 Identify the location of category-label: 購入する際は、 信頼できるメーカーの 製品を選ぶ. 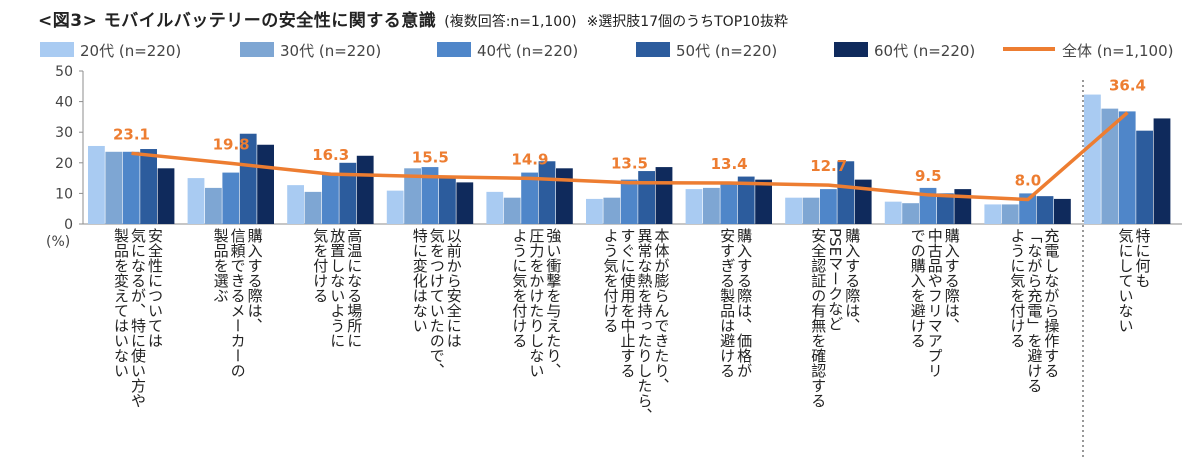
(237, 303).